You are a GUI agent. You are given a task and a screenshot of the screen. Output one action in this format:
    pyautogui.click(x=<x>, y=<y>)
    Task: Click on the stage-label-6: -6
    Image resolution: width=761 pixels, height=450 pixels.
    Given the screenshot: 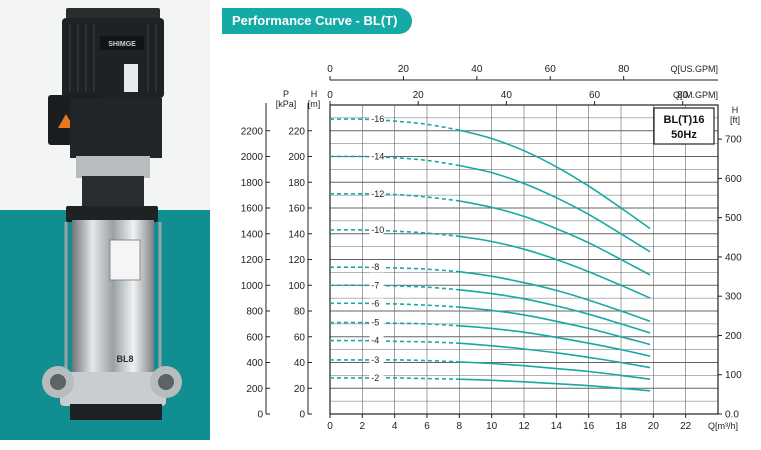 What is the action you would take?
    pyautogui.click(x=375, y=303)
    